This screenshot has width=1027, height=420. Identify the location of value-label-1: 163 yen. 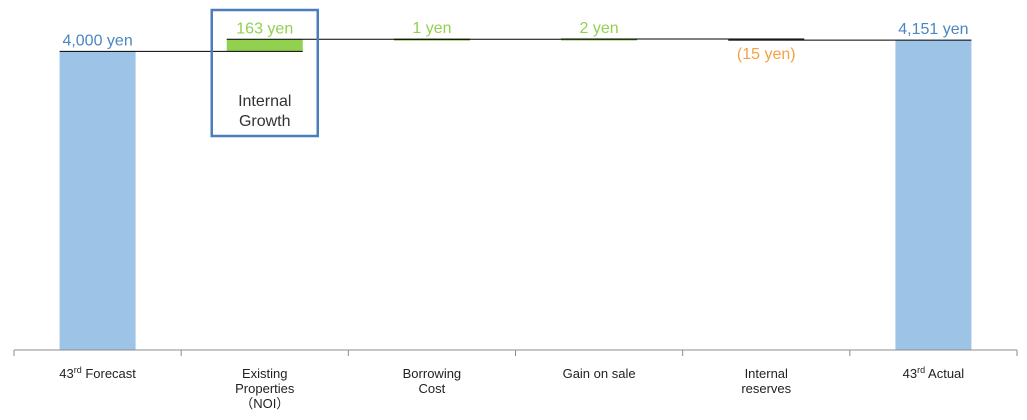
(264, 28).